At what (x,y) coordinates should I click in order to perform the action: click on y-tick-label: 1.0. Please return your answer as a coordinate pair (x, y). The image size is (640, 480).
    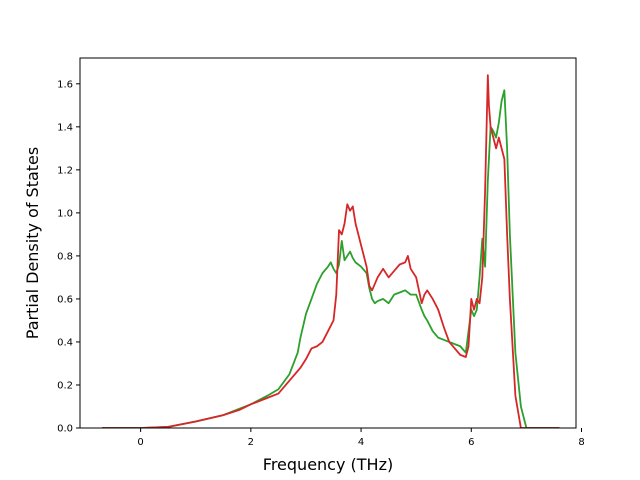
    Looking at the image, I should click on (65, 213).